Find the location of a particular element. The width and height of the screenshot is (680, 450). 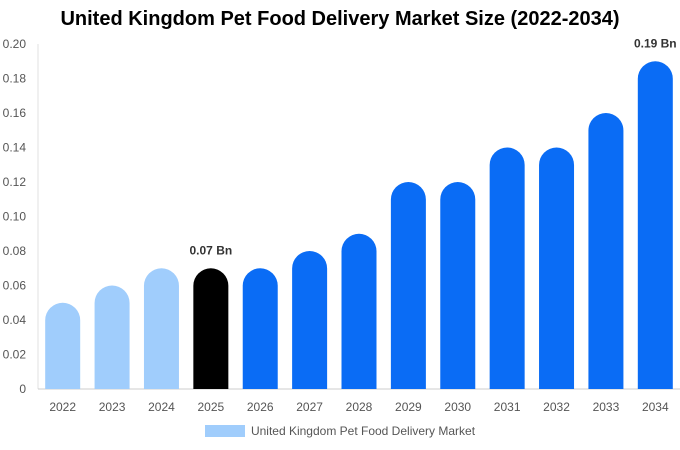

x-tick-label: 2027 is located at coordinates (309, 407).